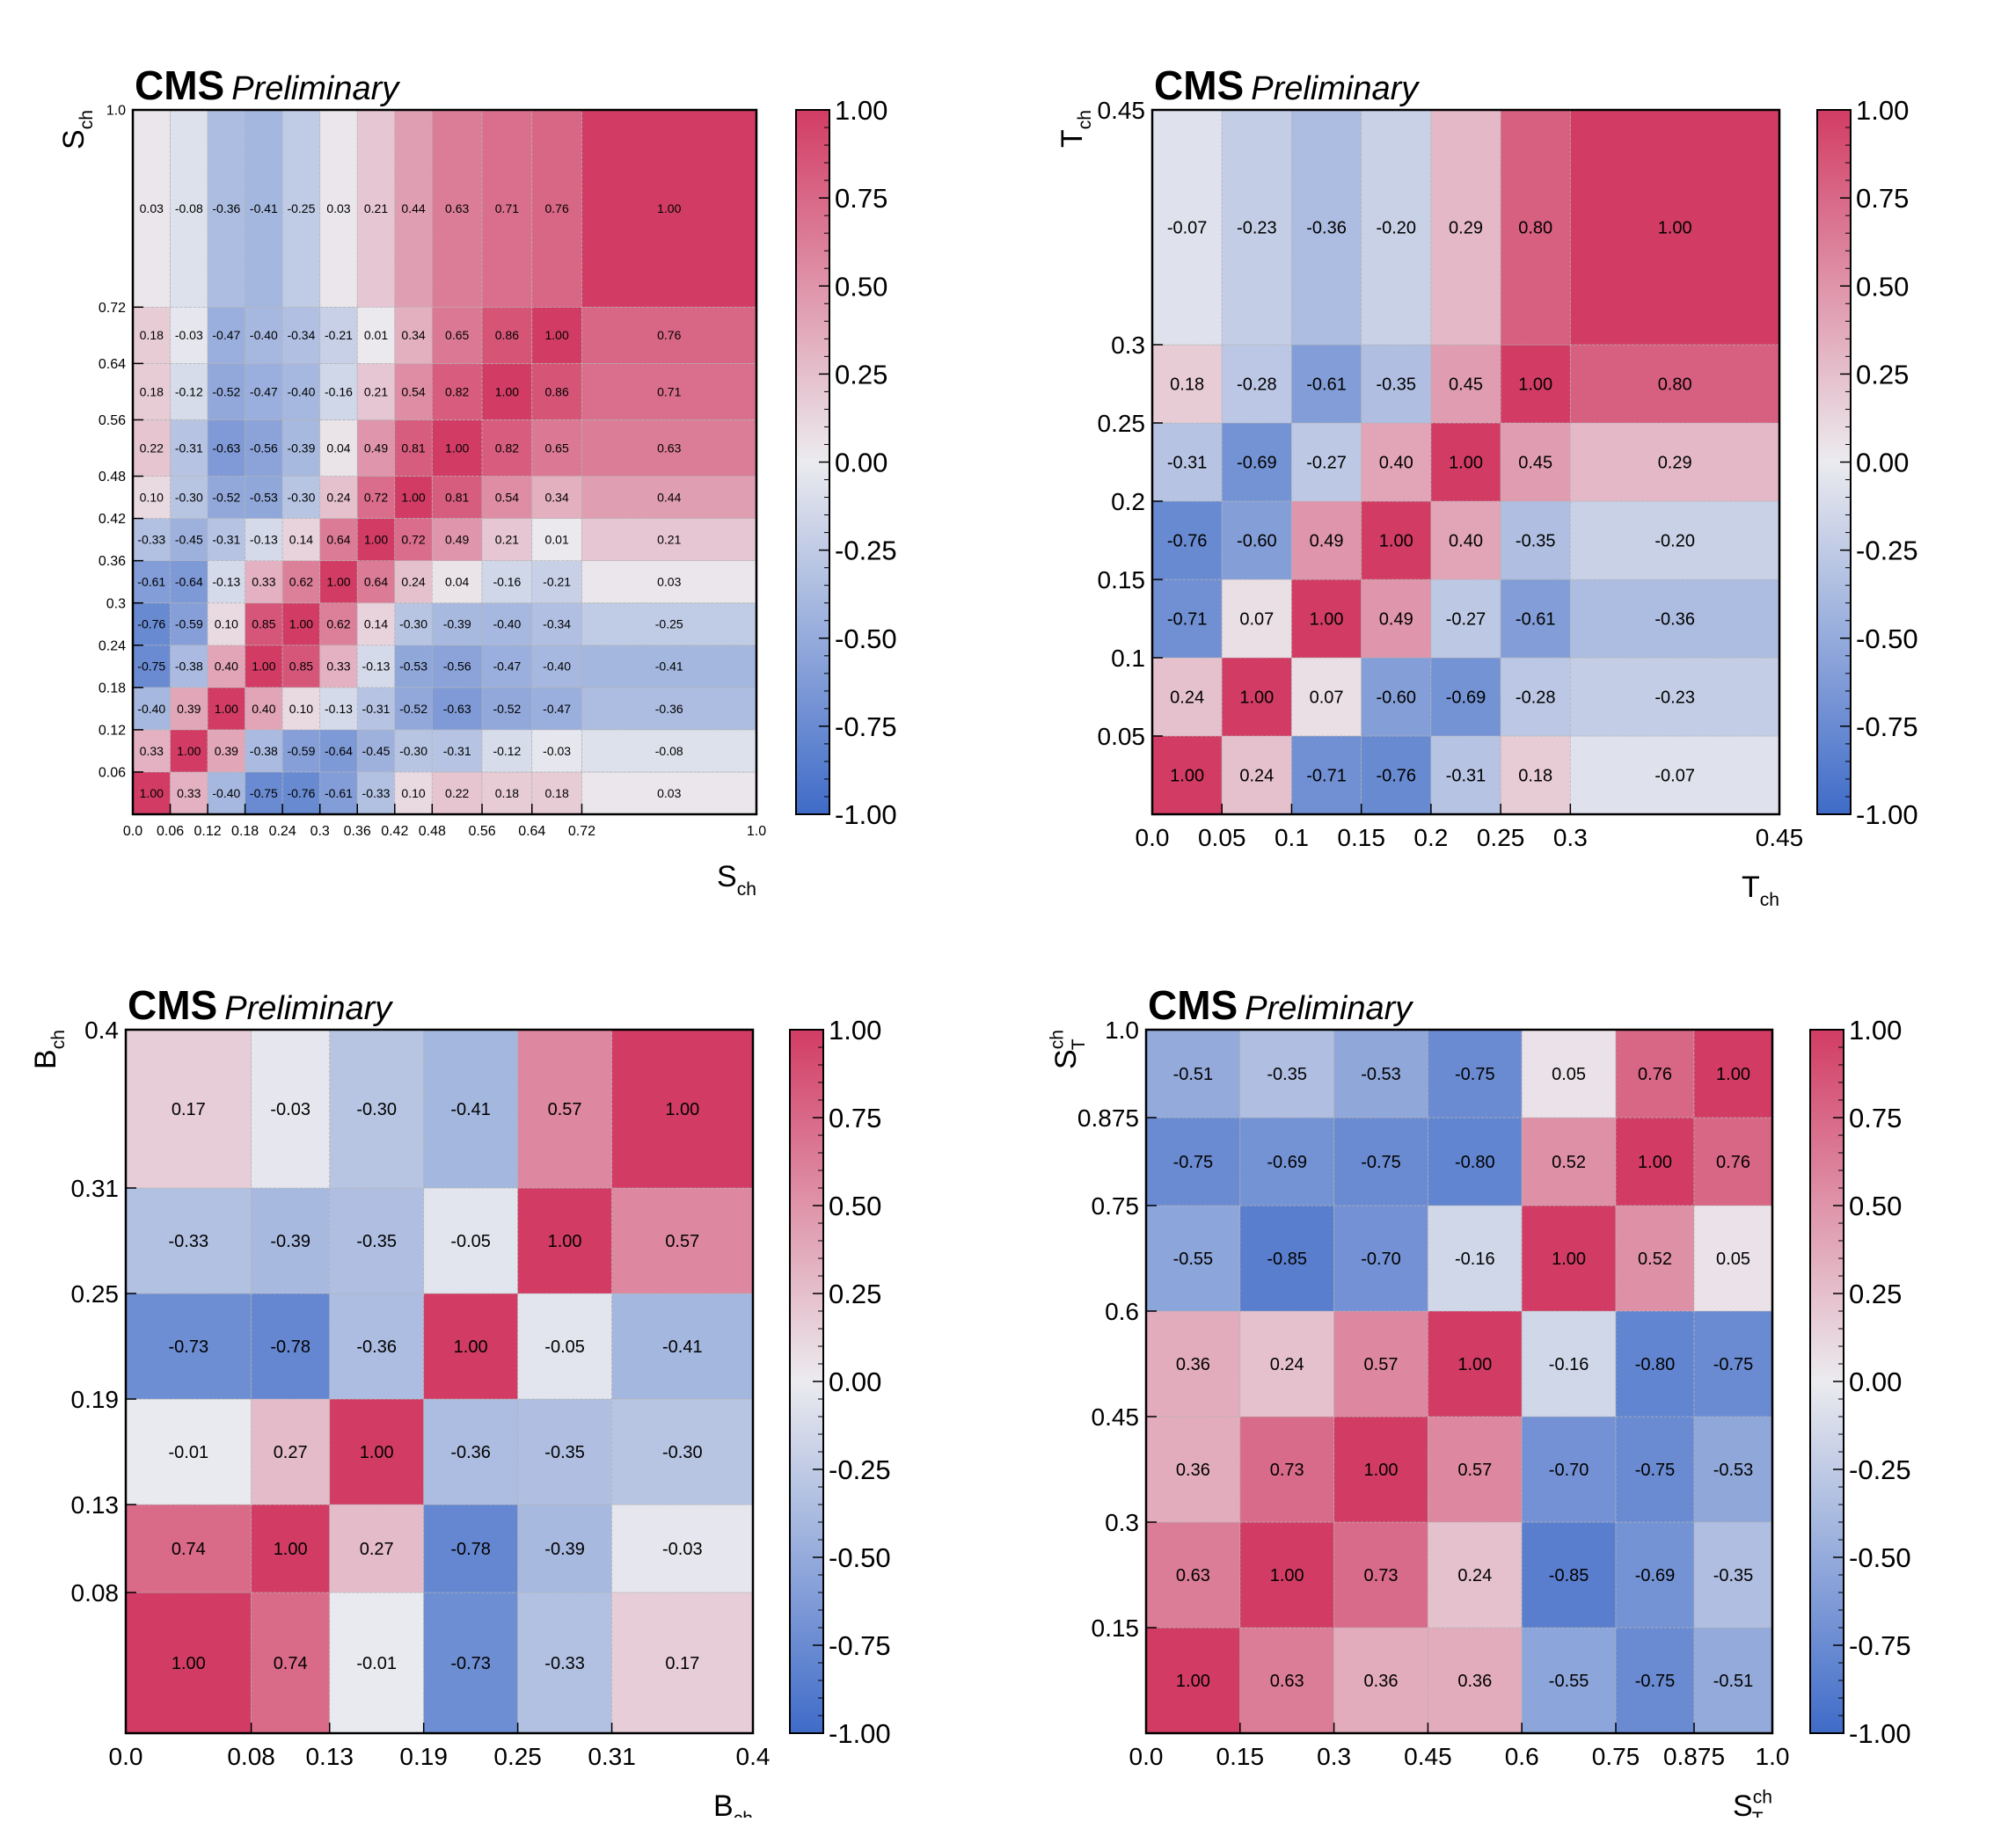 This screenshot has height=1822, width=2016. I want to click on cell-value-label: 0.36, so click(1381, 1681).